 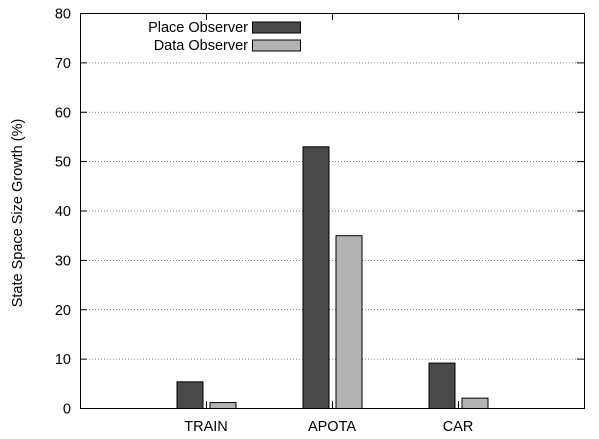 I want to click on y-tick-label: 60, so click(x=63, y=113).